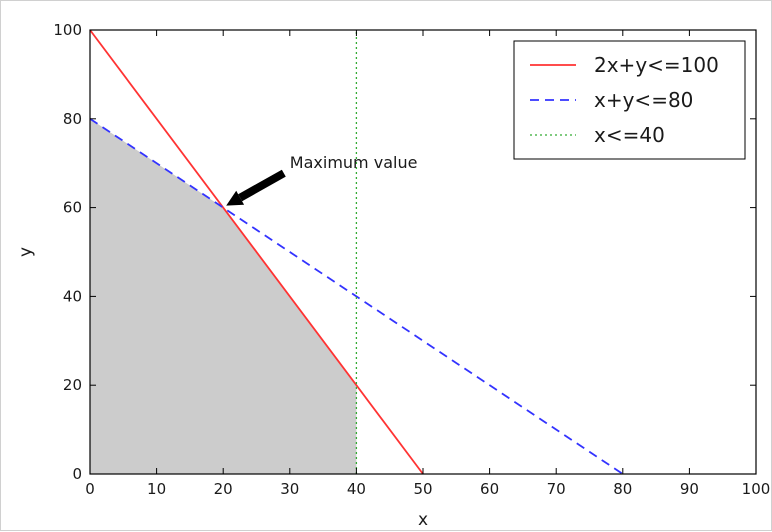 Image resolution: width=772 pixels, height=532 pixels. I want to click on x-tick-label: 30, so click(289, 489).